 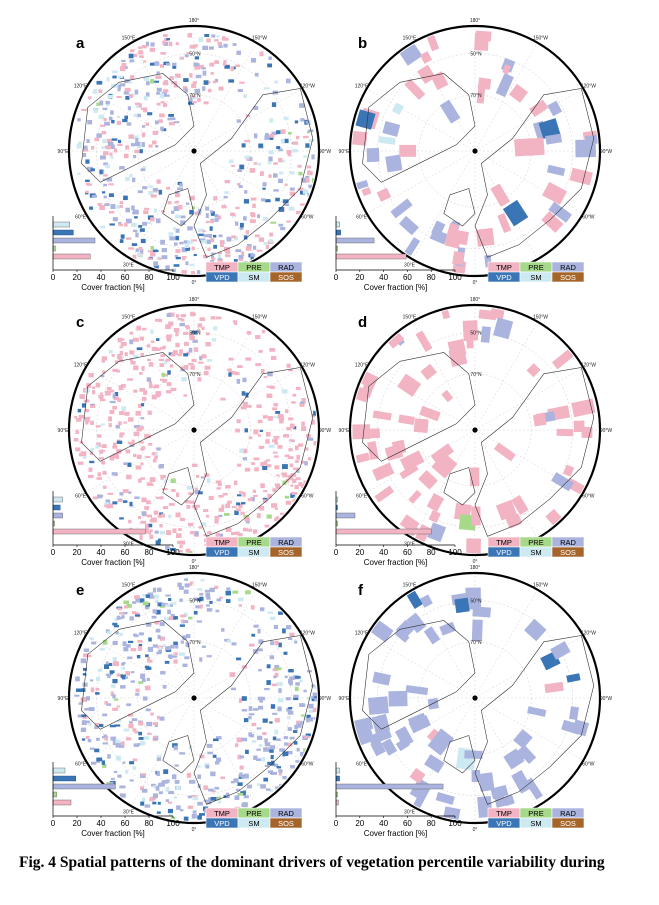 I want to click on longitude-label: 180°, so click(x=194, y=568).